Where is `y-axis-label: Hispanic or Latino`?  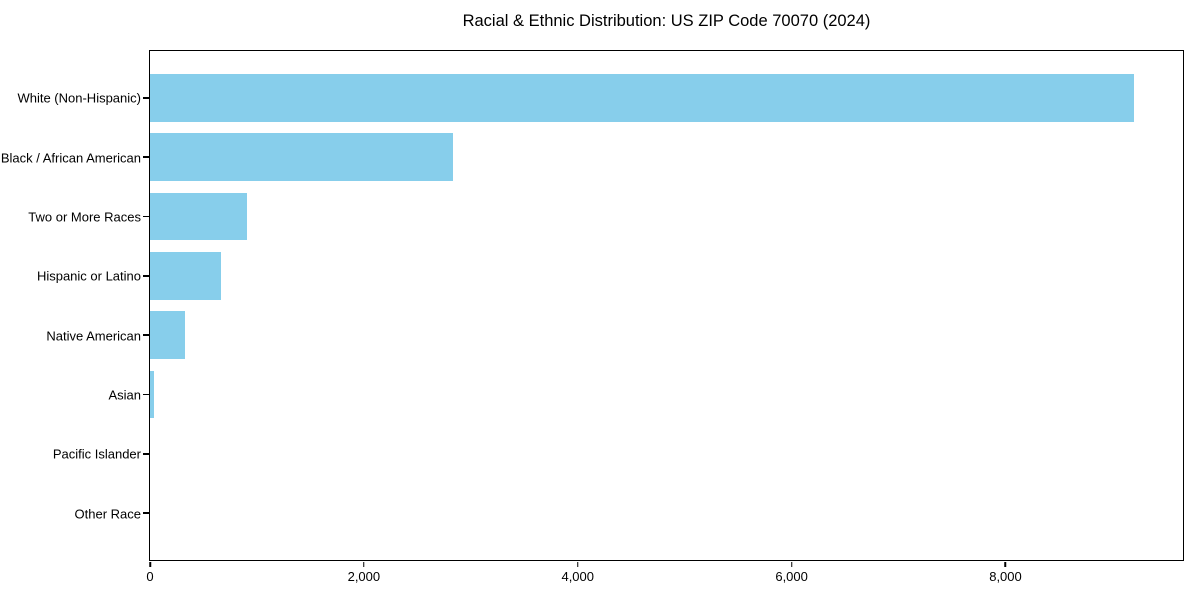
y-axis-label: Hispanic or Latino is located at coordinates (88, 276).